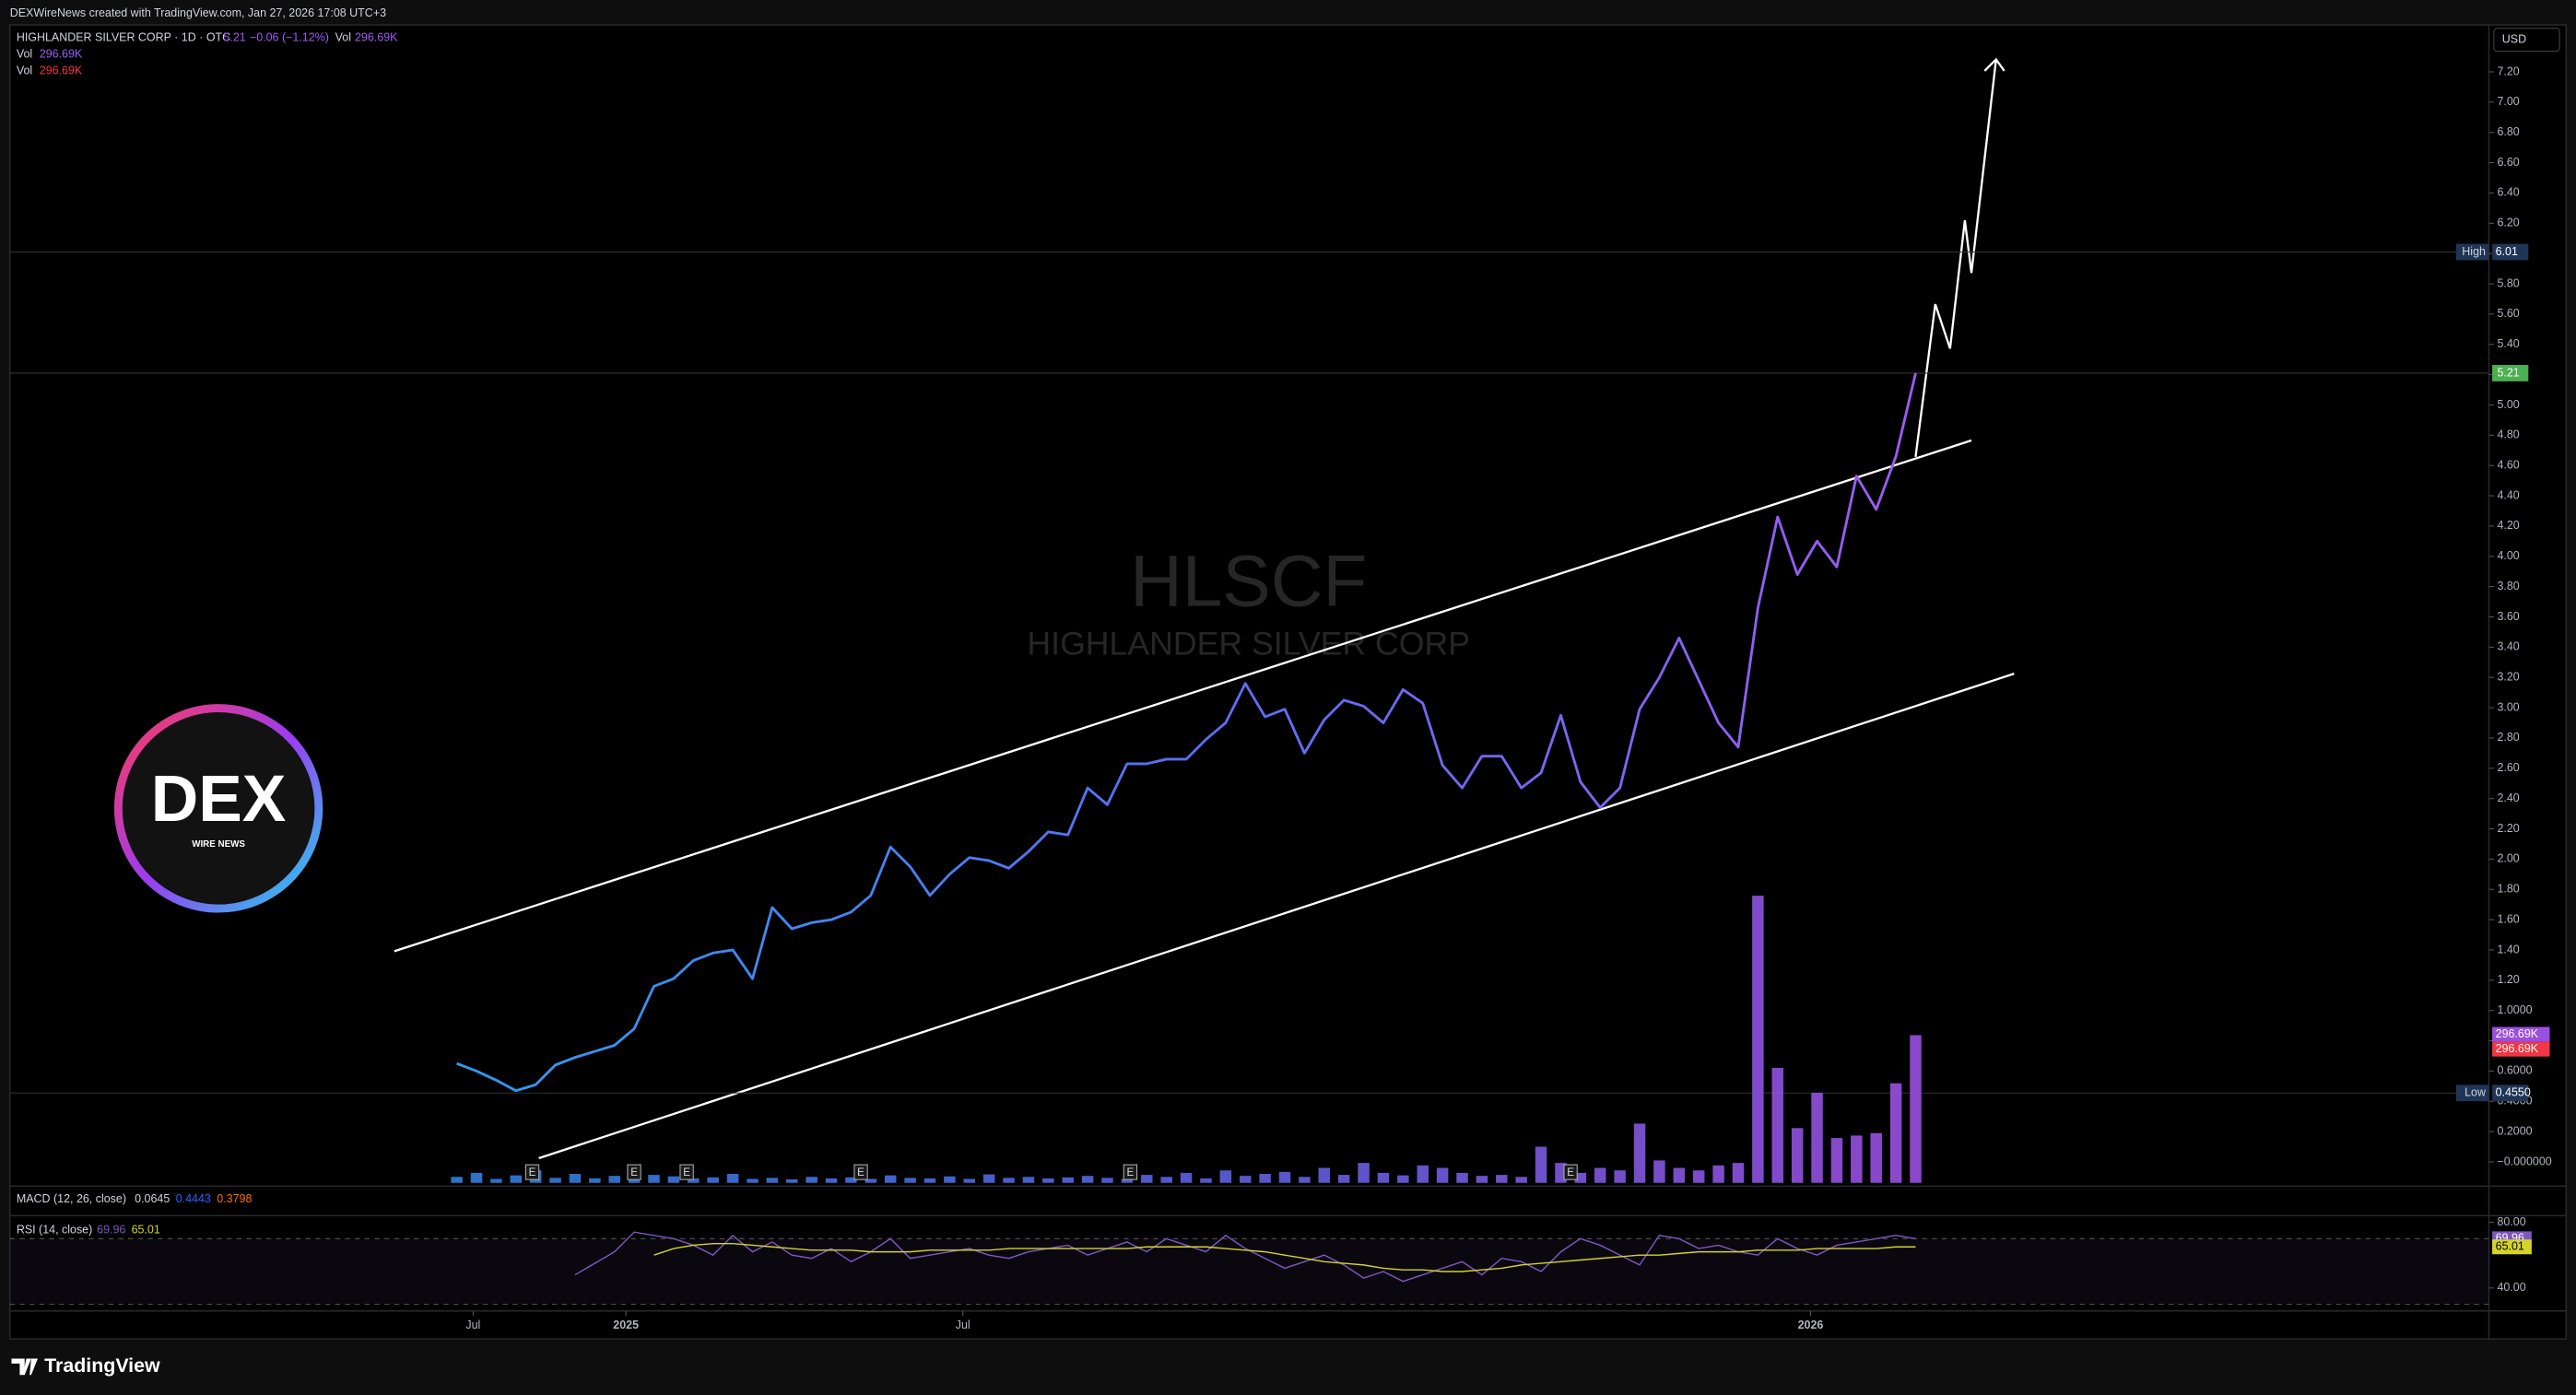  What do you see at coordinates (2508, 677) in the screenshot?
I see `y-tick-label: 3.20` at bounding box center [2508, 677].